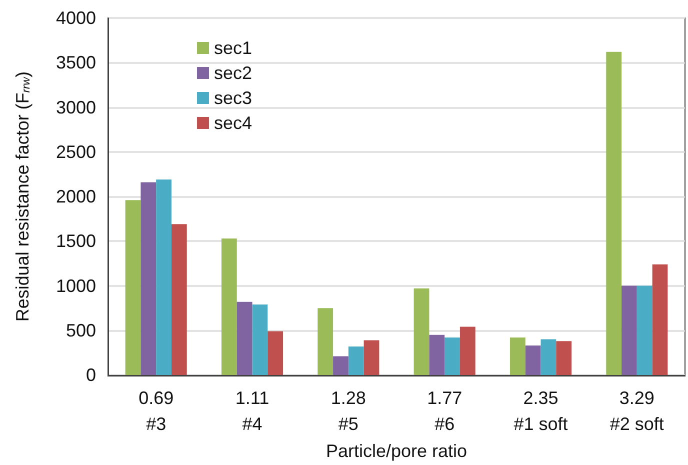 This screenshot has width=688, height=465. I want to click on y-tick-label: 4000, so click(76, 18).